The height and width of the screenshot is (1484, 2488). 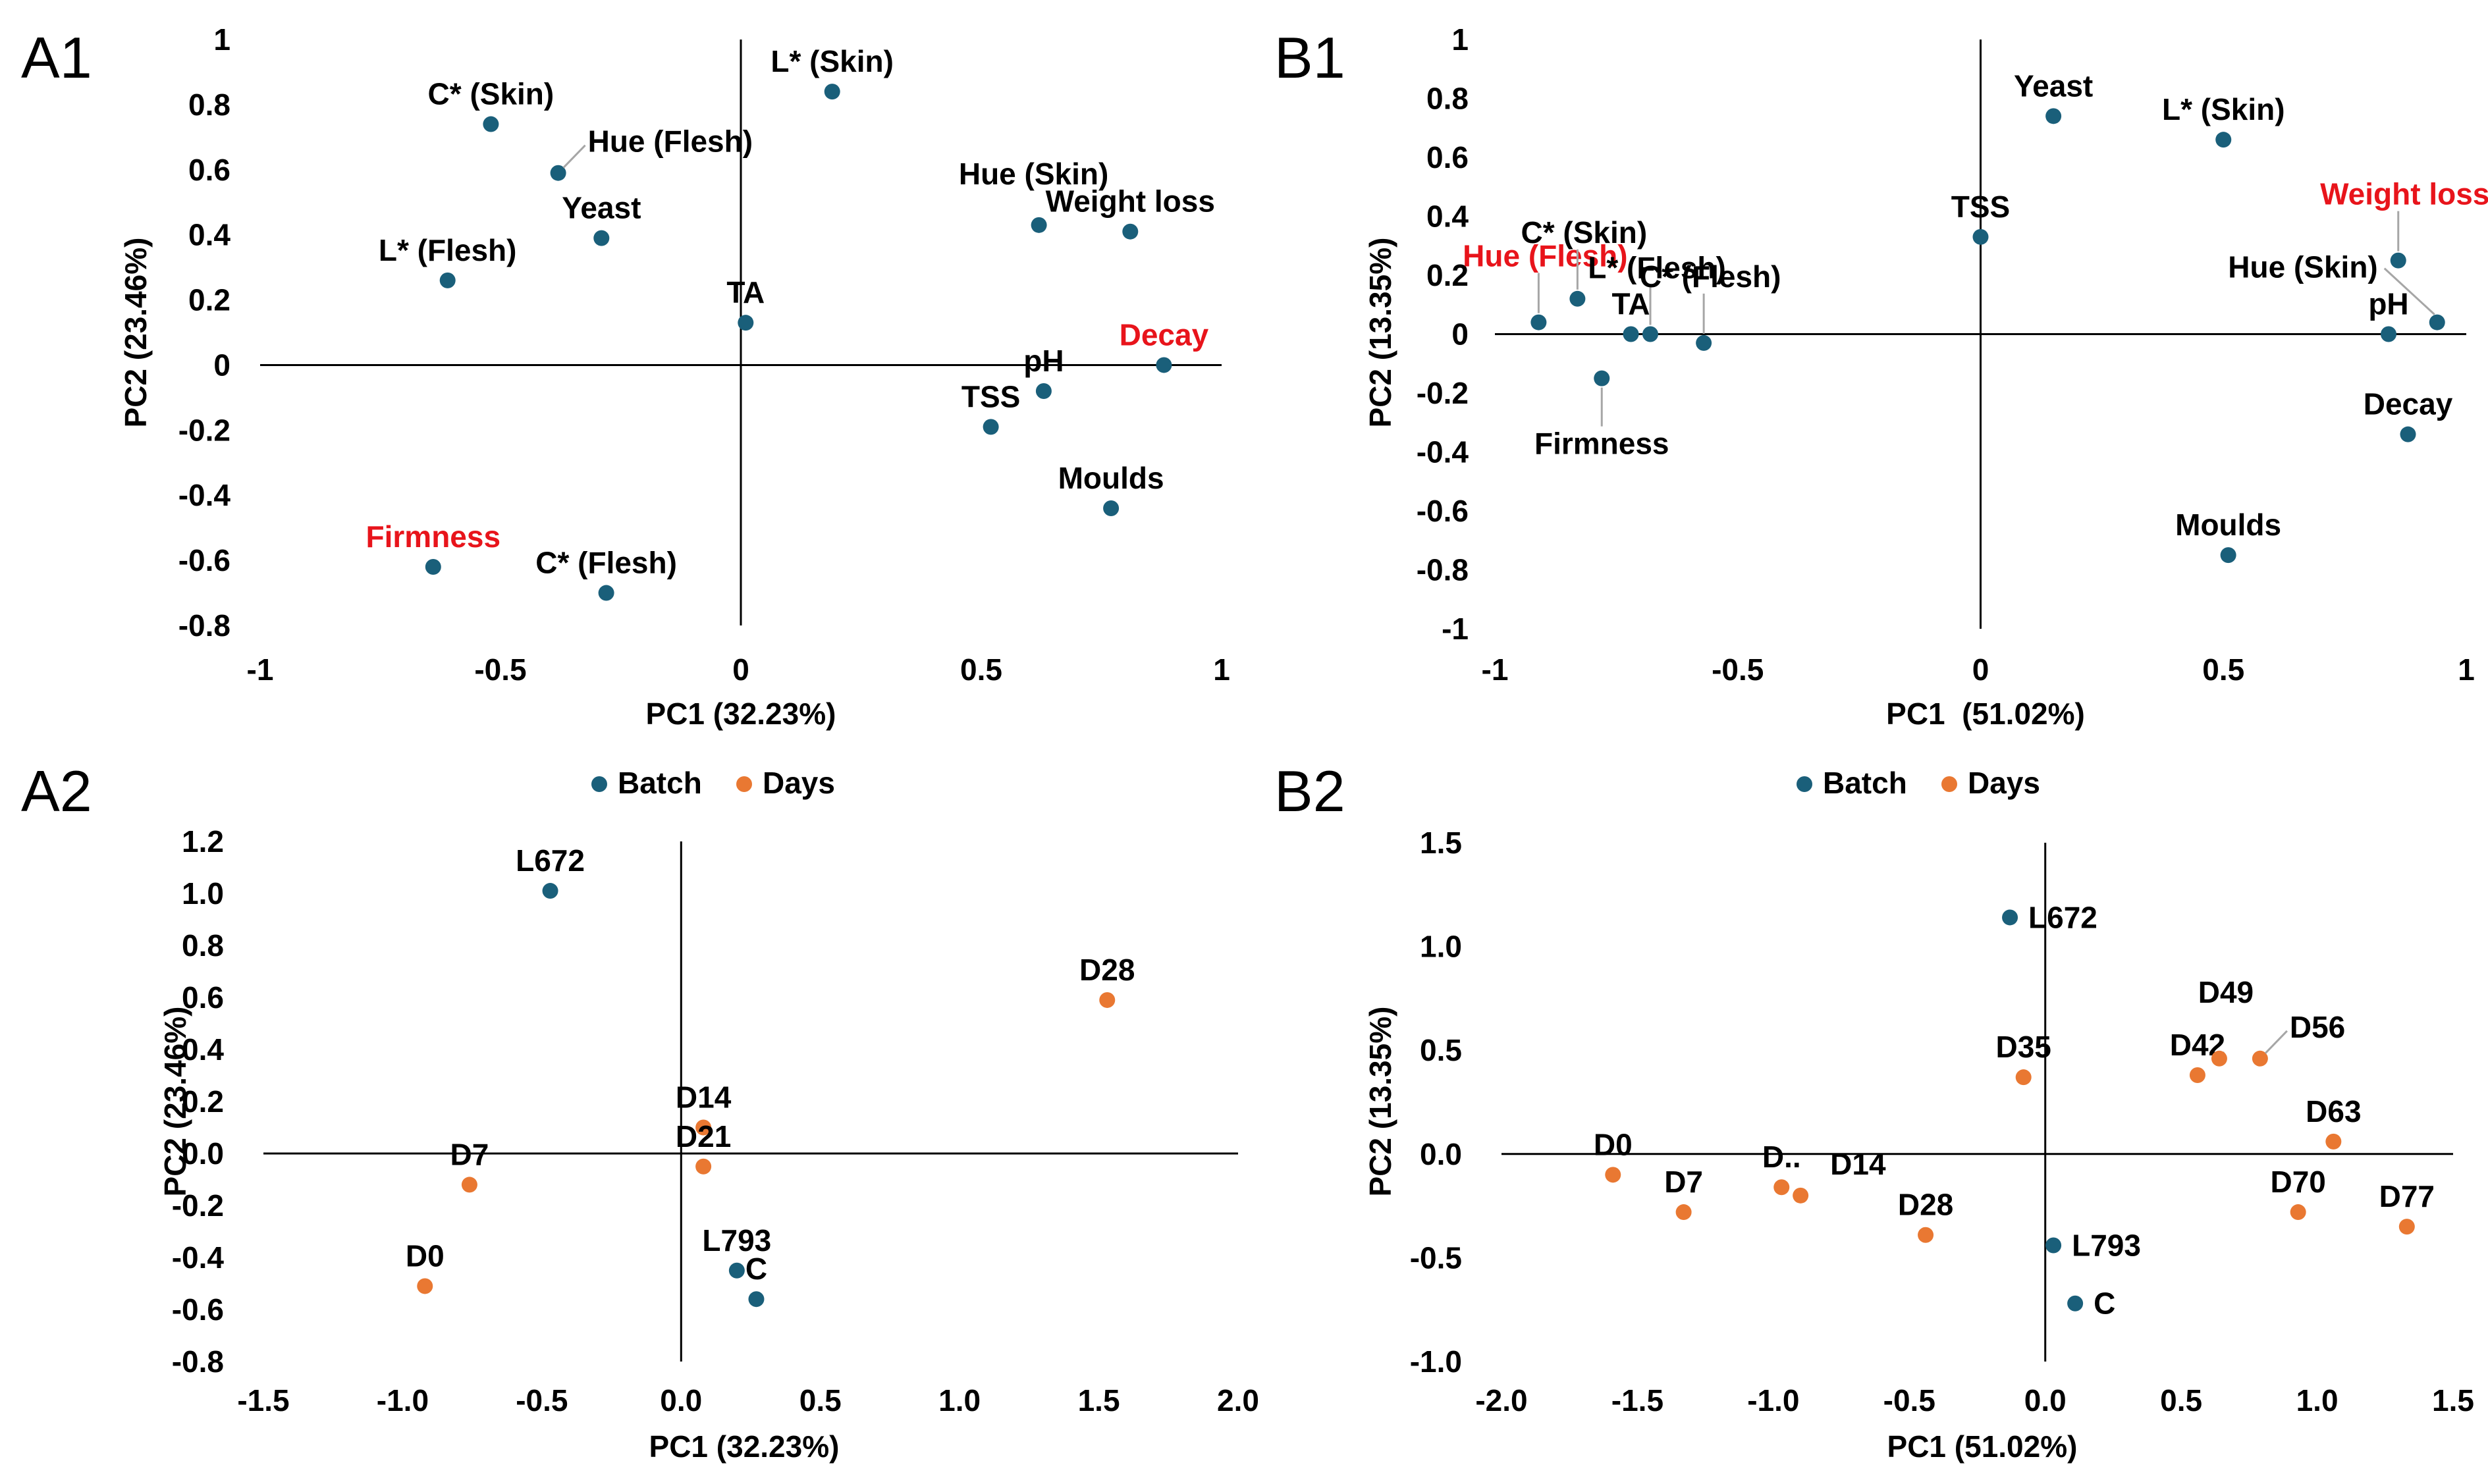 I want to click on point-label-d77: D77, so click(x=2407, y=1196).